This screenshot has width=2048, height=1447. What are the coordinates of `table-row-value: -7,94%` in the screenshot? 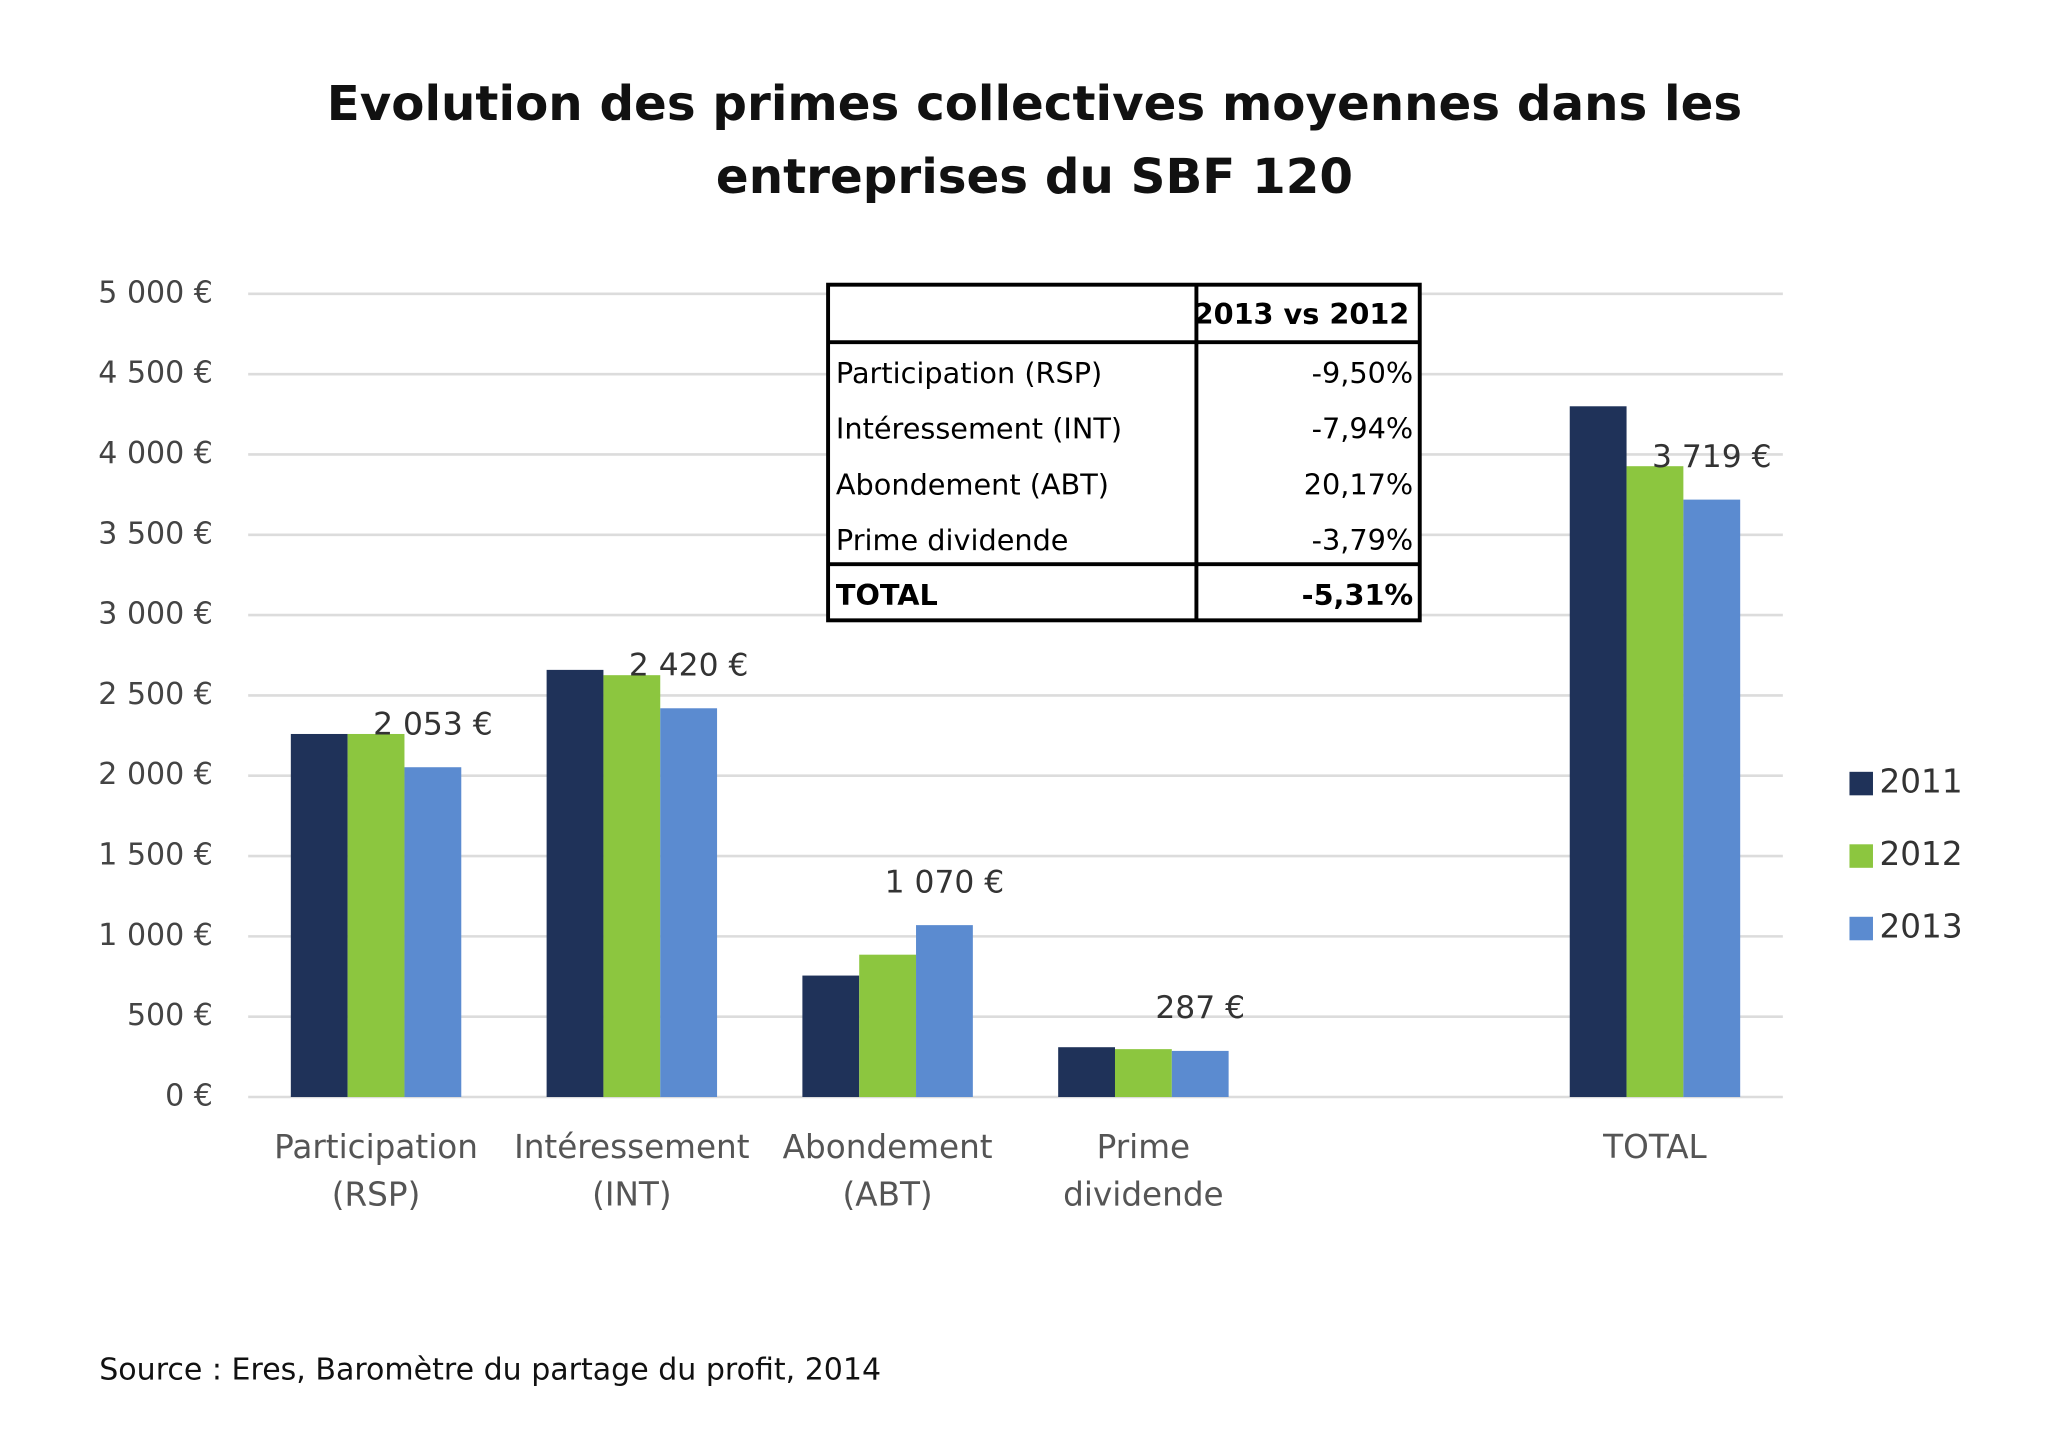 It's located at (1363, 429).